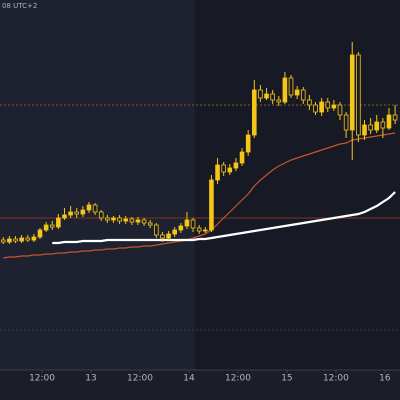 This screenshot has height=400, width=400. What do you see at coordinates (385, 379) in the screenshot?
I see `x-tick-label: 16` at bounding box center [385, 379].